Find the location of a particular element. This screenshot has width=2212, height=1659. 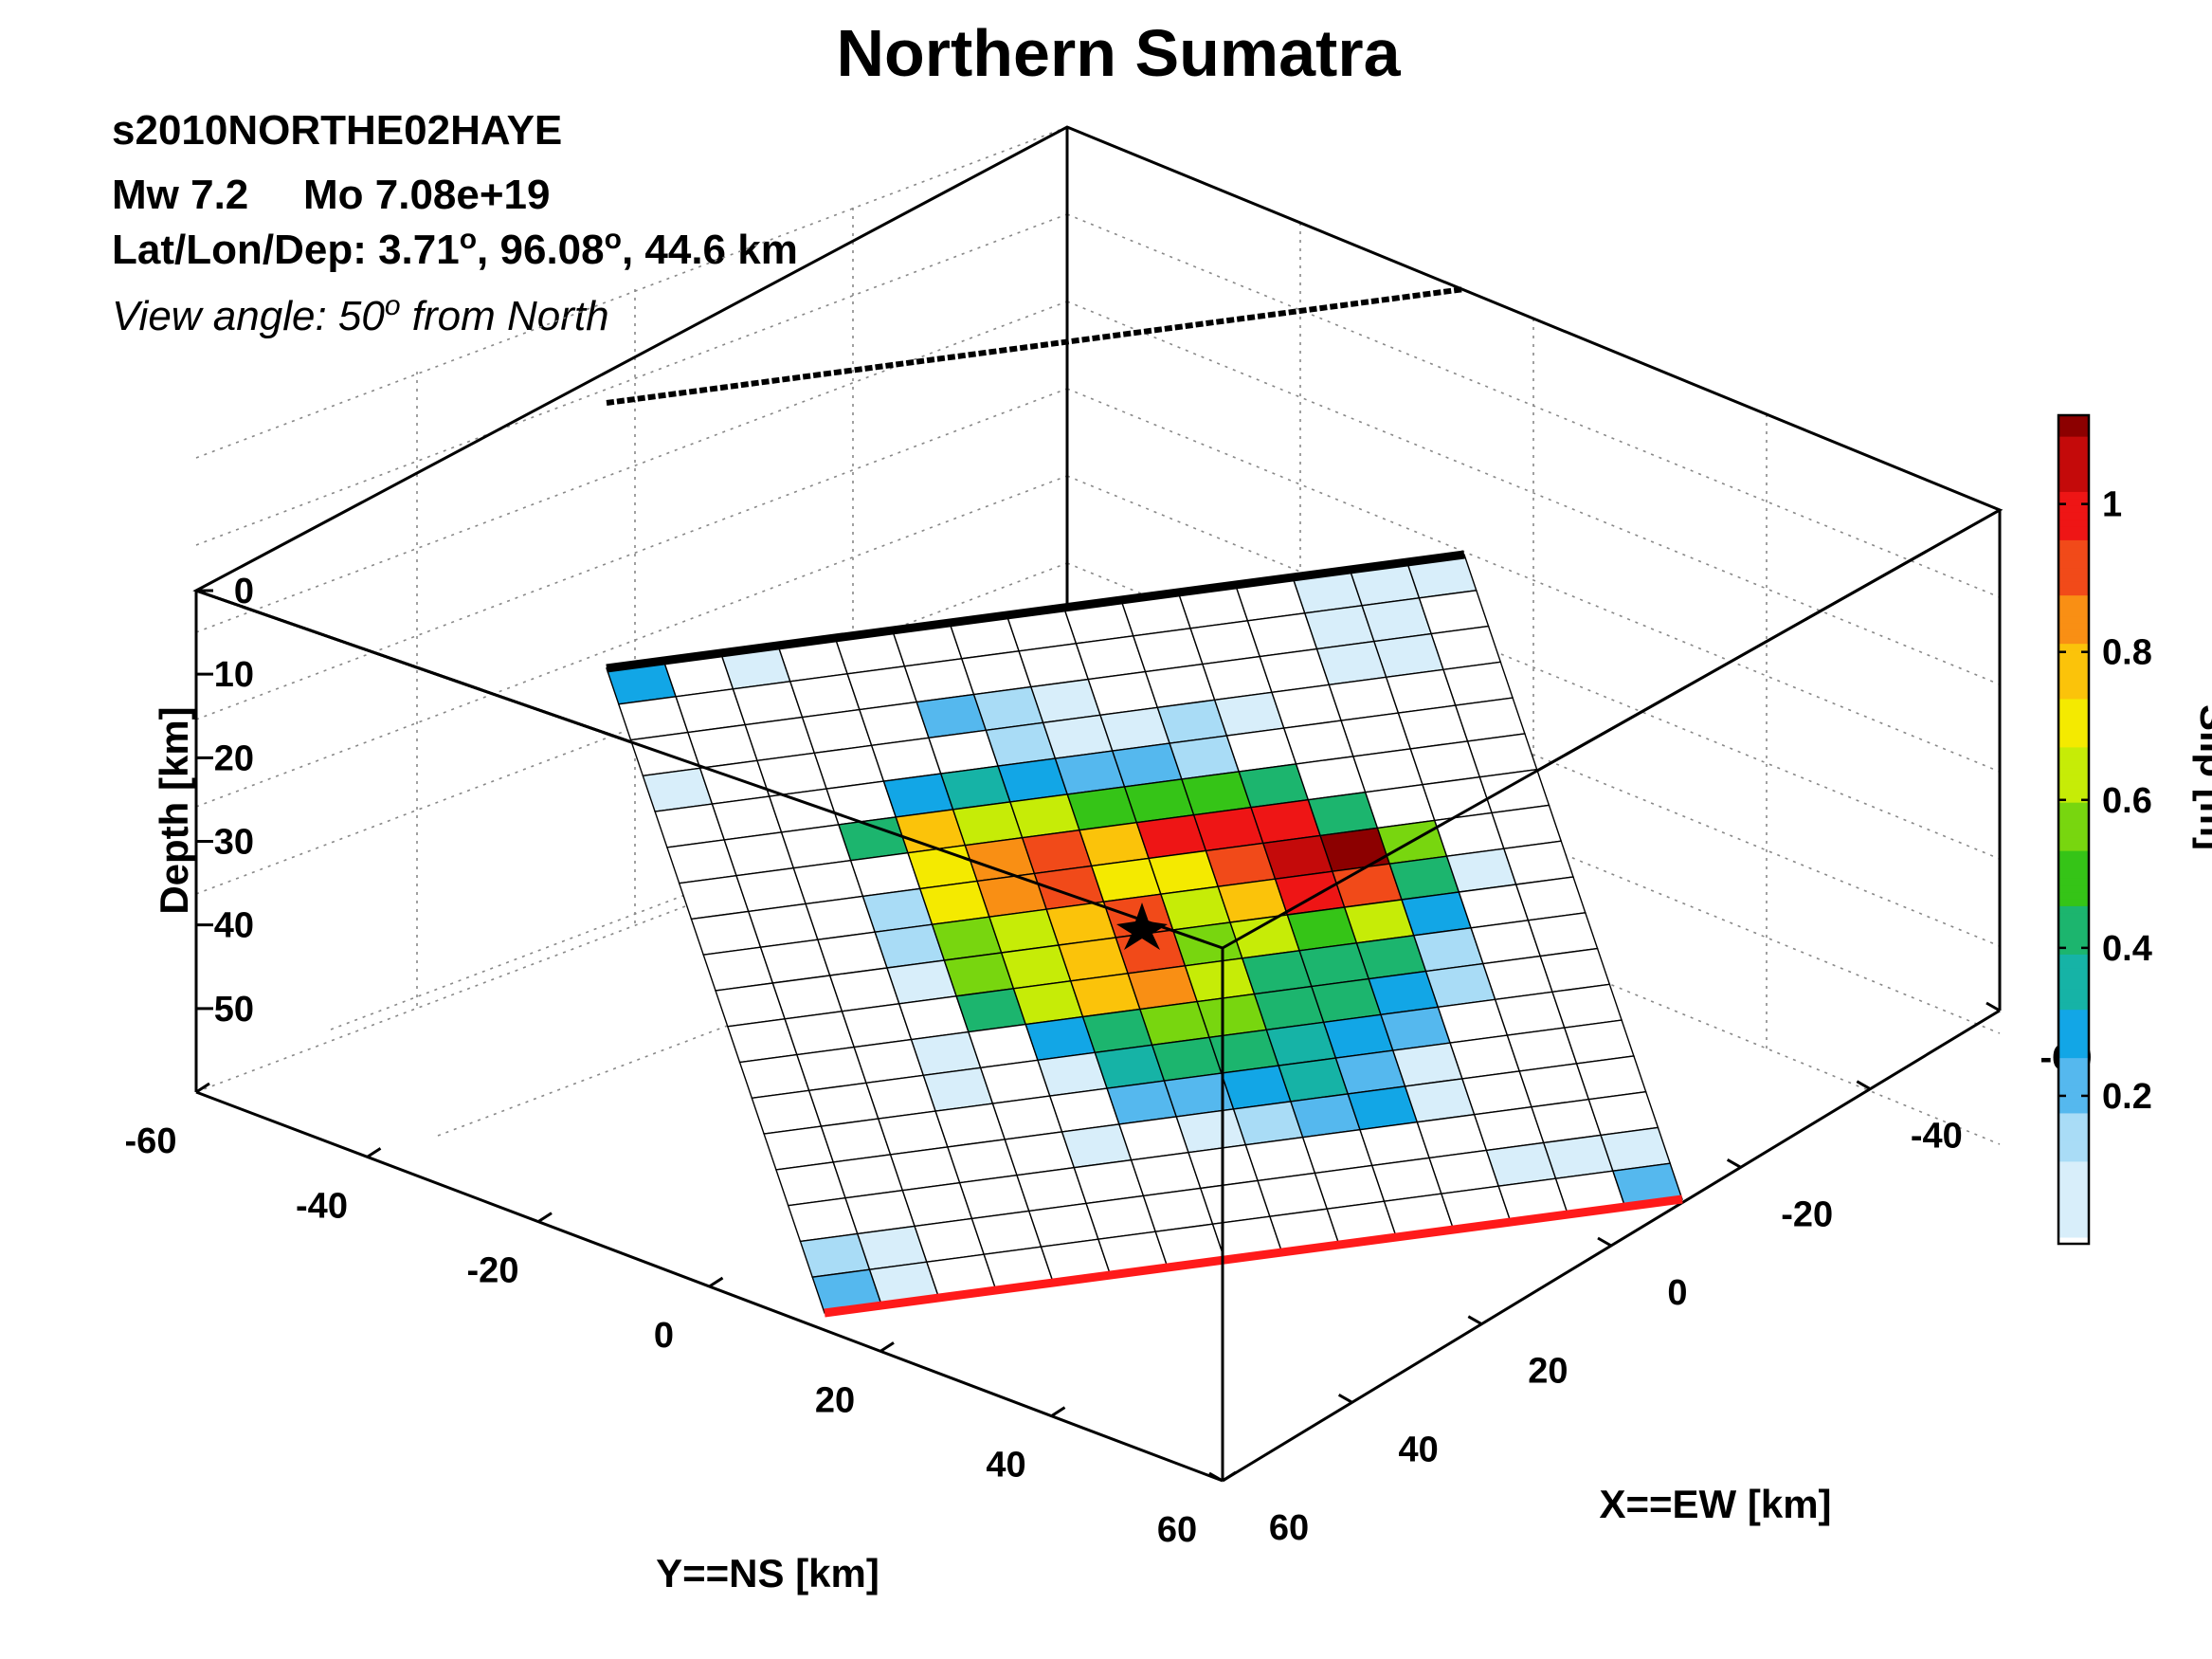

depth-tick-label: 40 is located at coordinates (234, 926).